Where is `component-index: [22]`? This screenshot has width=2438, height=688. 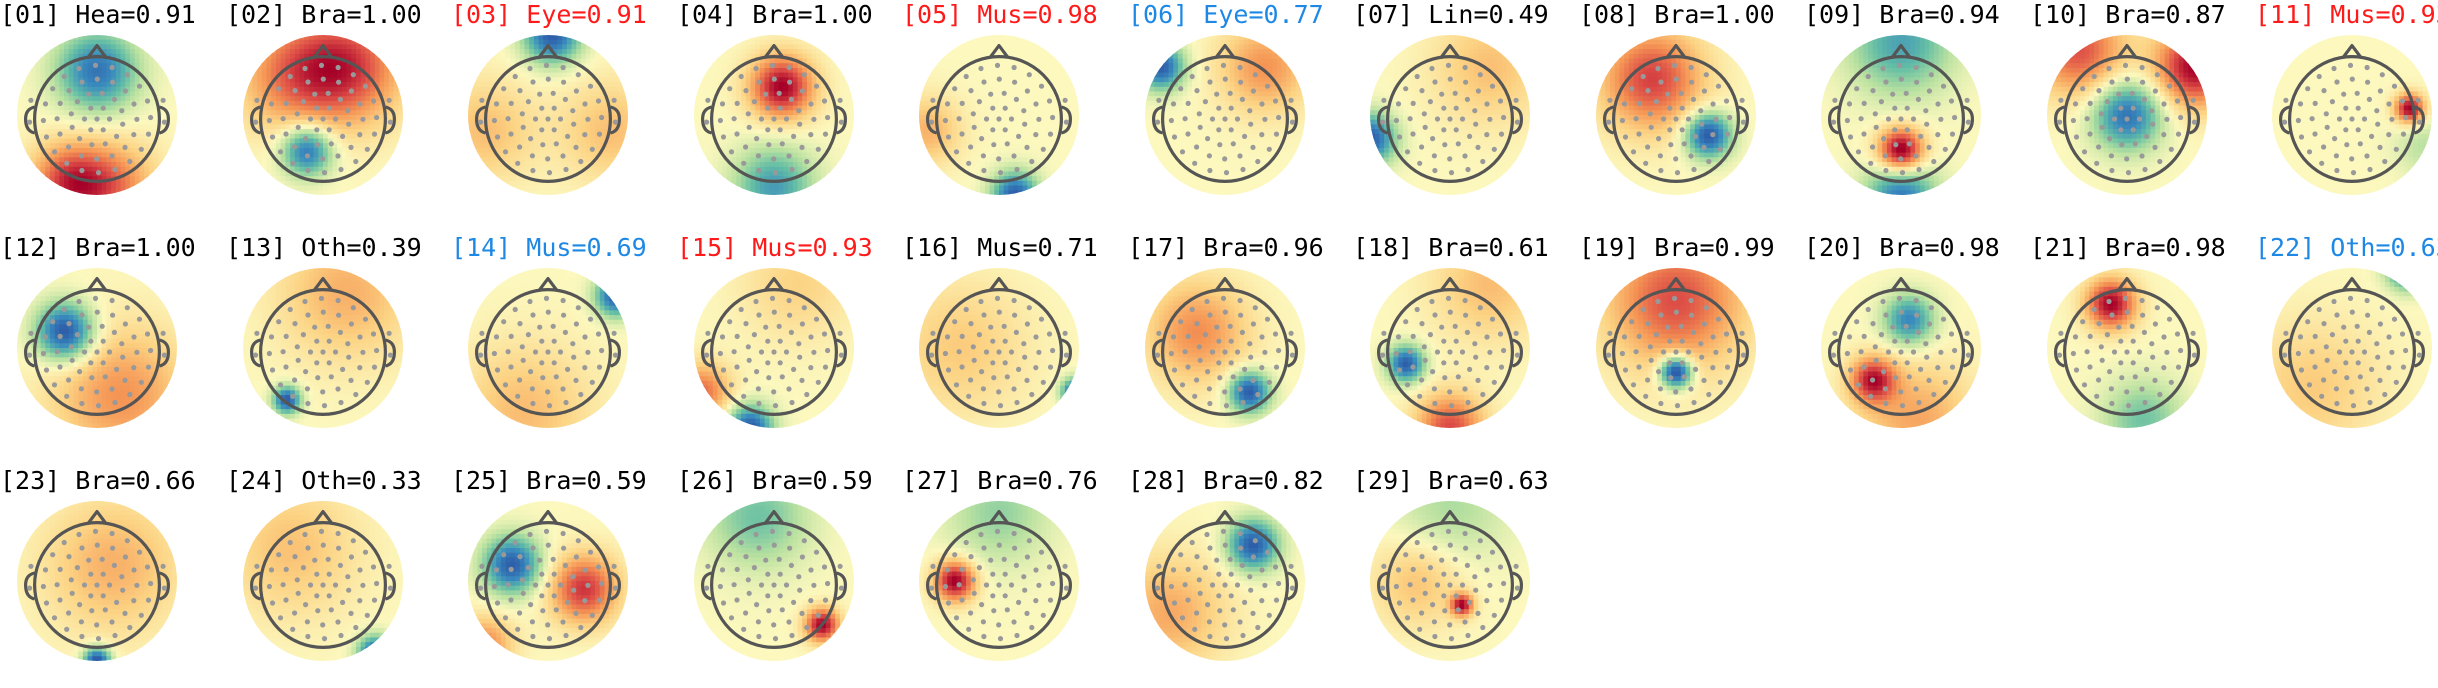 component-index: [22] is located at coordinates (2285, 247).